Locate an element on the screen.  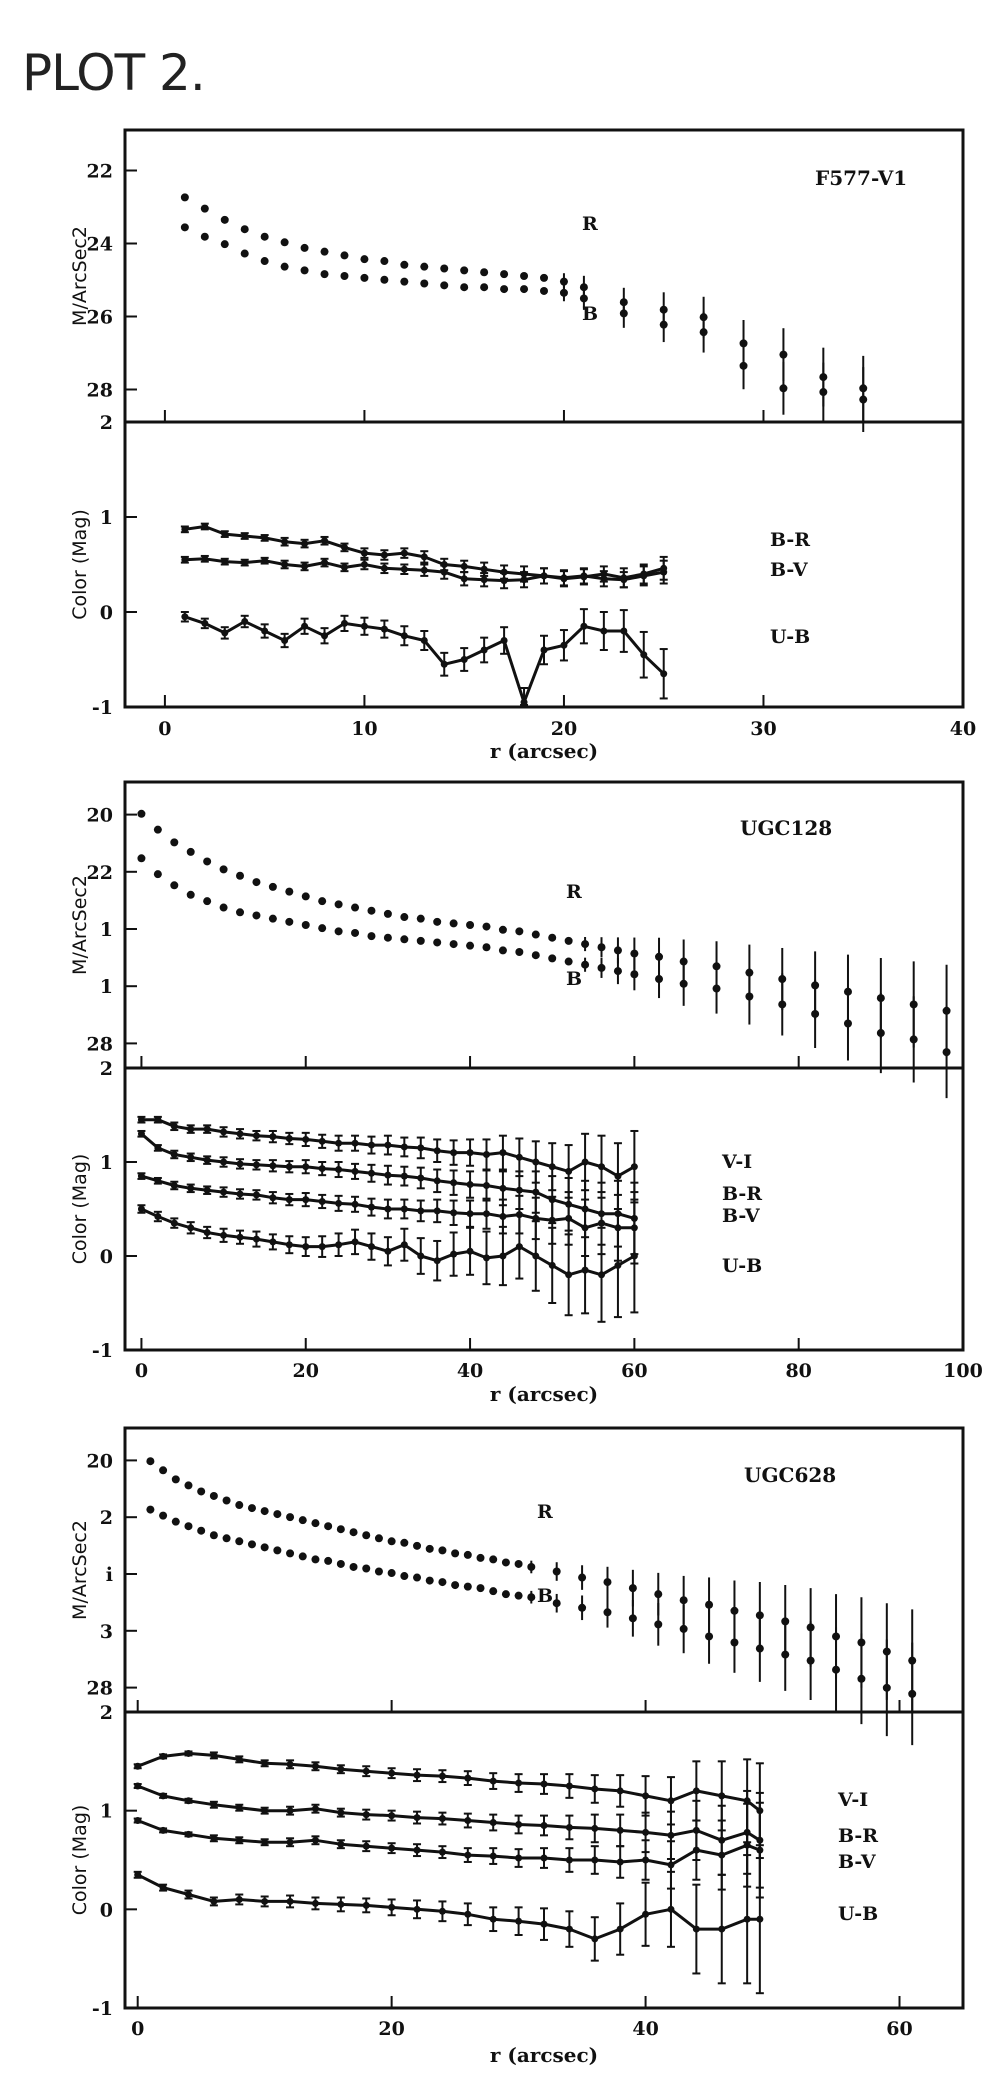
series-u-b is located at coordinates (424, 657).